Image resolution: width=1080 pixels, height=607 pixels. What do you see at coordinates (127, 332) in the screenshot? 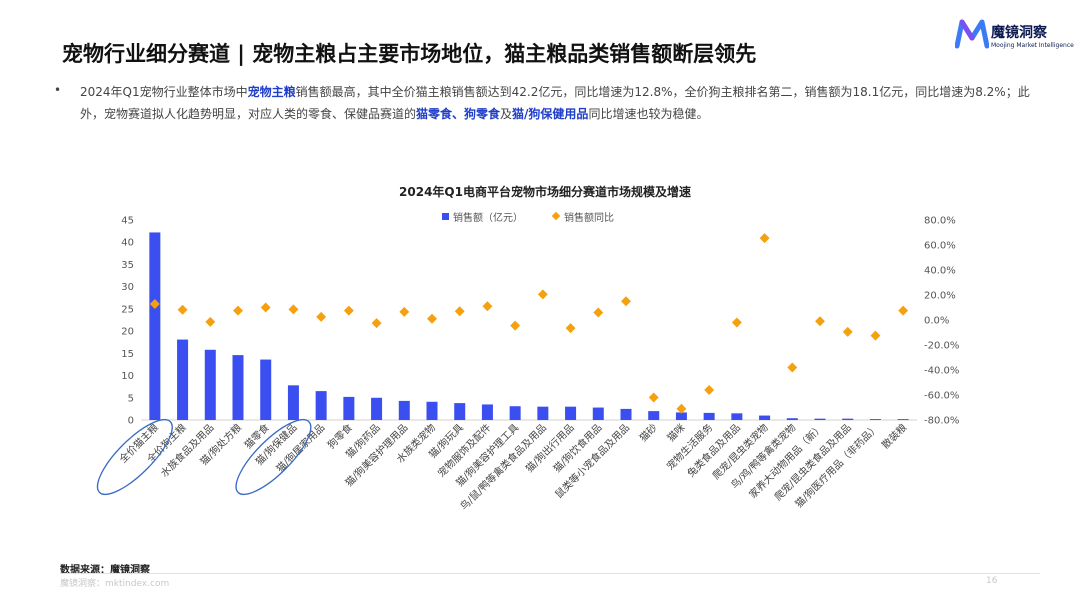
I see `left-tick-label: 20` at bounding box center [127, 332].